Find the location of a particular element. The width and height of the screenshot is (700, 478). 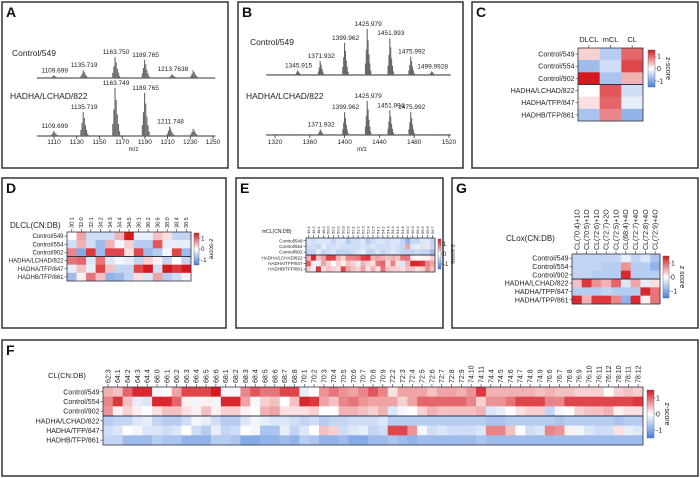

column-label: 64:3 is located at coordinates (138, 376).